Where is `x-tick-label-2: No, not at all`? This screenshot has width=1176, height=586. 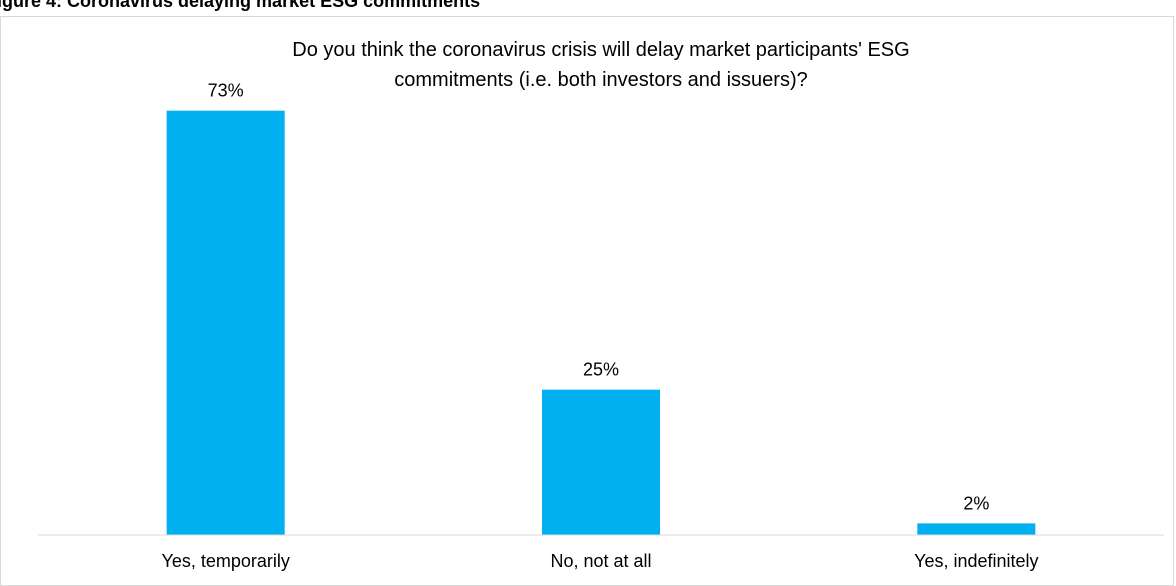 x-tick-label-2: No, not at all is located at coordinates (600, 561).